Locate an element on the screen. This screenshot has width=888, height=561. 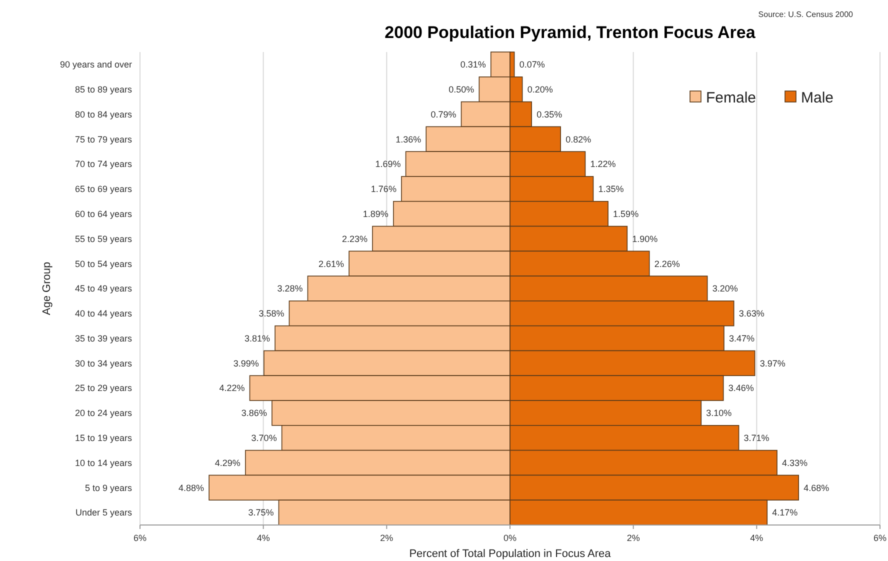
data-label: 2.26% is located at coordinates (667, 263).